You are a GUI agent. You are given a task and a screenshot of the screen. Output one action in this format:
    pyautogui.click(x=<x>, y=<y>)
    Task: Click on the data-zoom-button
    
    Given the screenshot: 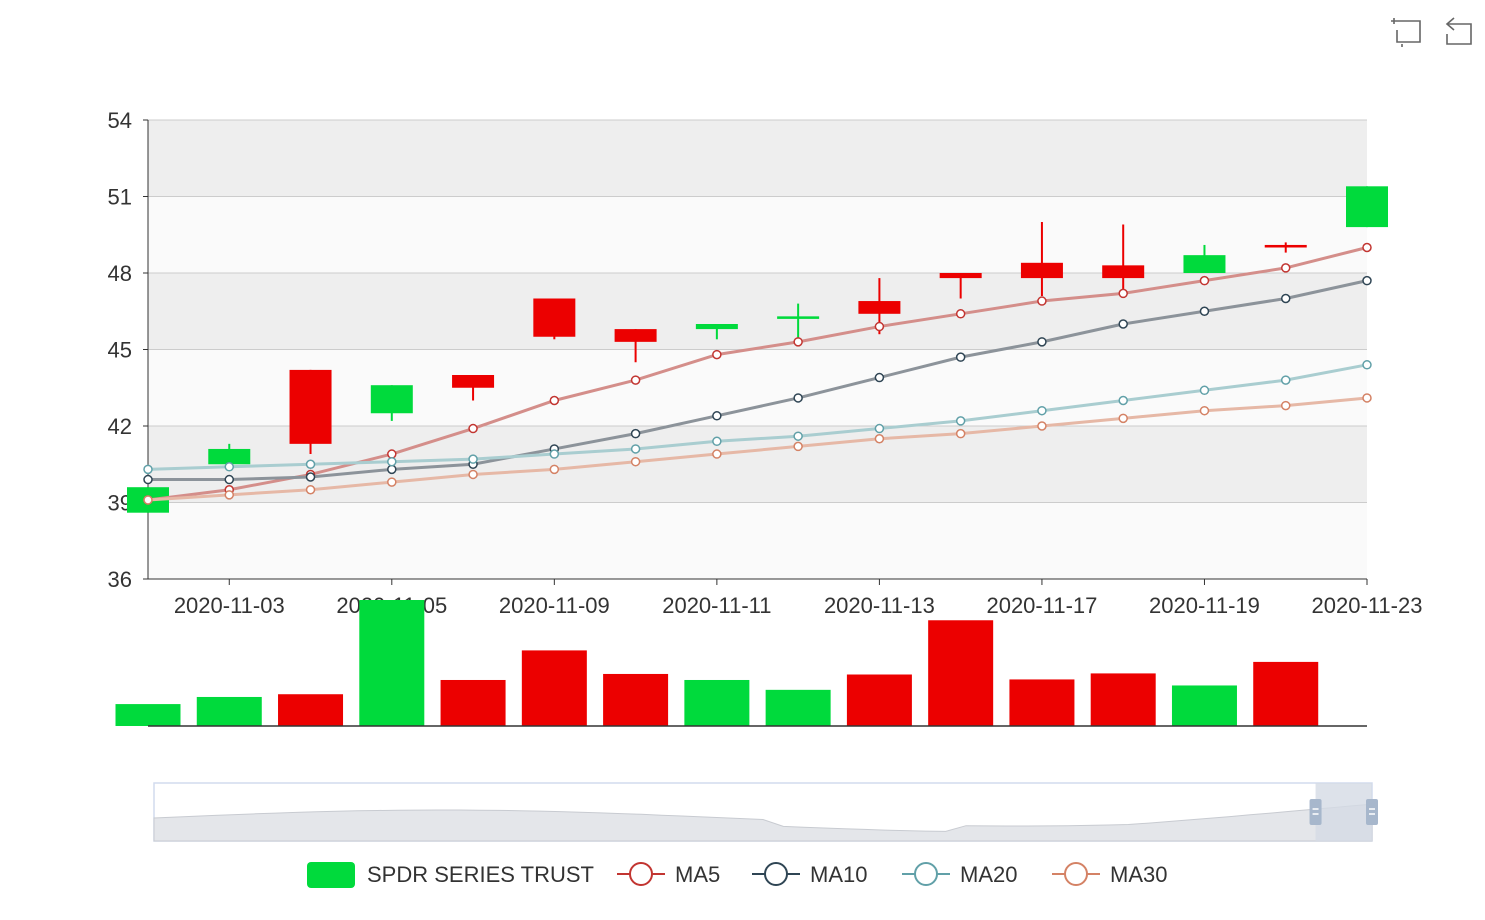 What is the action you would take?
    pyautogui.click(x=1407, y=31)
    